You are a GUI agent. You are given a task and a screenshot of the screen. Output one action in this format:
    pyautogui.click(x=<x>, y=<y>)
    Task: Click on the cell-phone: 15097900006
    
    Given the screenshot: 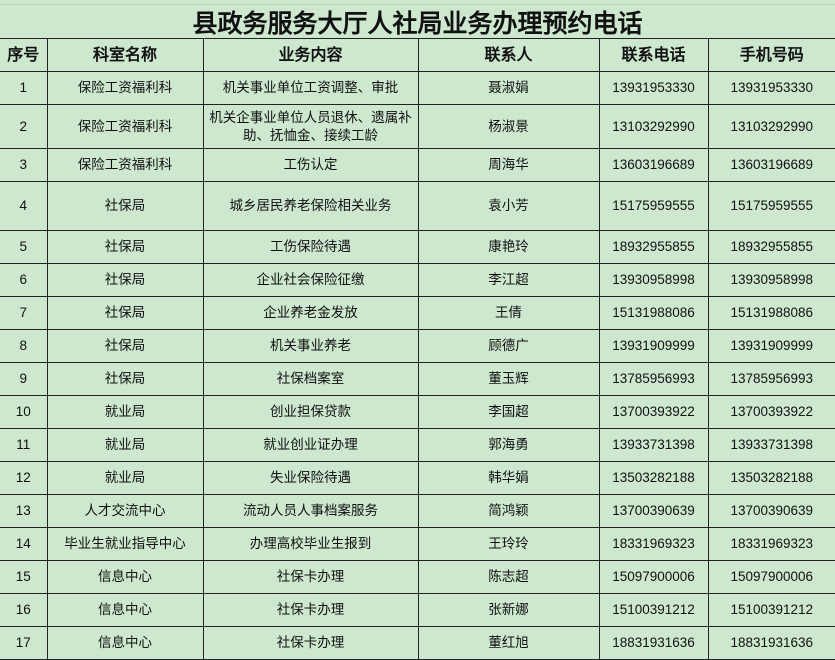 What is the action you would take?
    pyautogui.click(x=653, y=577)
    